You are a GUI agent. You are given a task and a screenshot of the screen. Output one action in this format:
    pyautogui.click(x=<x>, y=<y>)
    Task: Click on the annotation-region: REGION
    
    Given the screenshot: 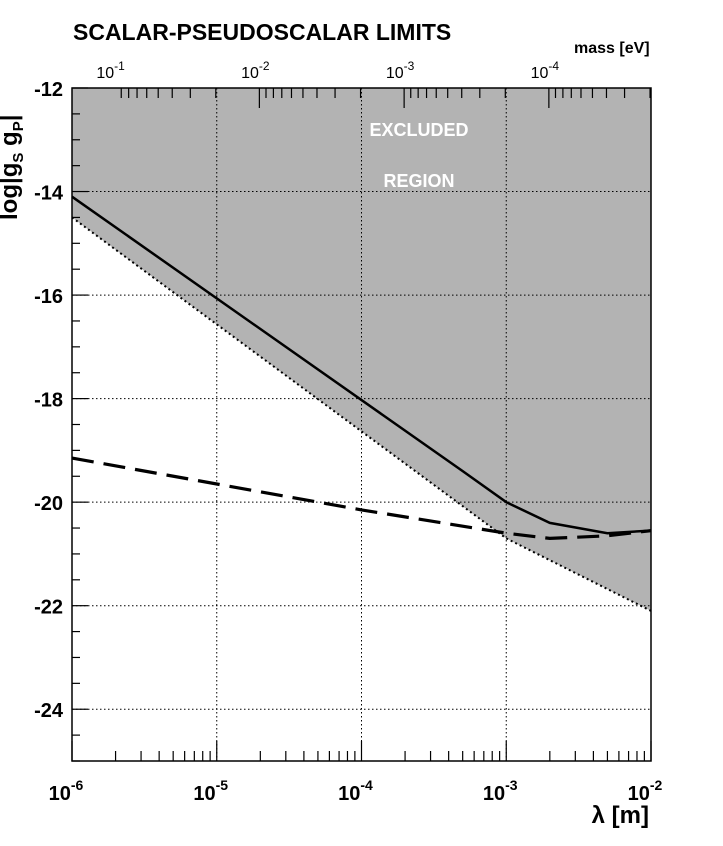 What is the action you would take?
    pyautogui.click(x=418, y=181)
    